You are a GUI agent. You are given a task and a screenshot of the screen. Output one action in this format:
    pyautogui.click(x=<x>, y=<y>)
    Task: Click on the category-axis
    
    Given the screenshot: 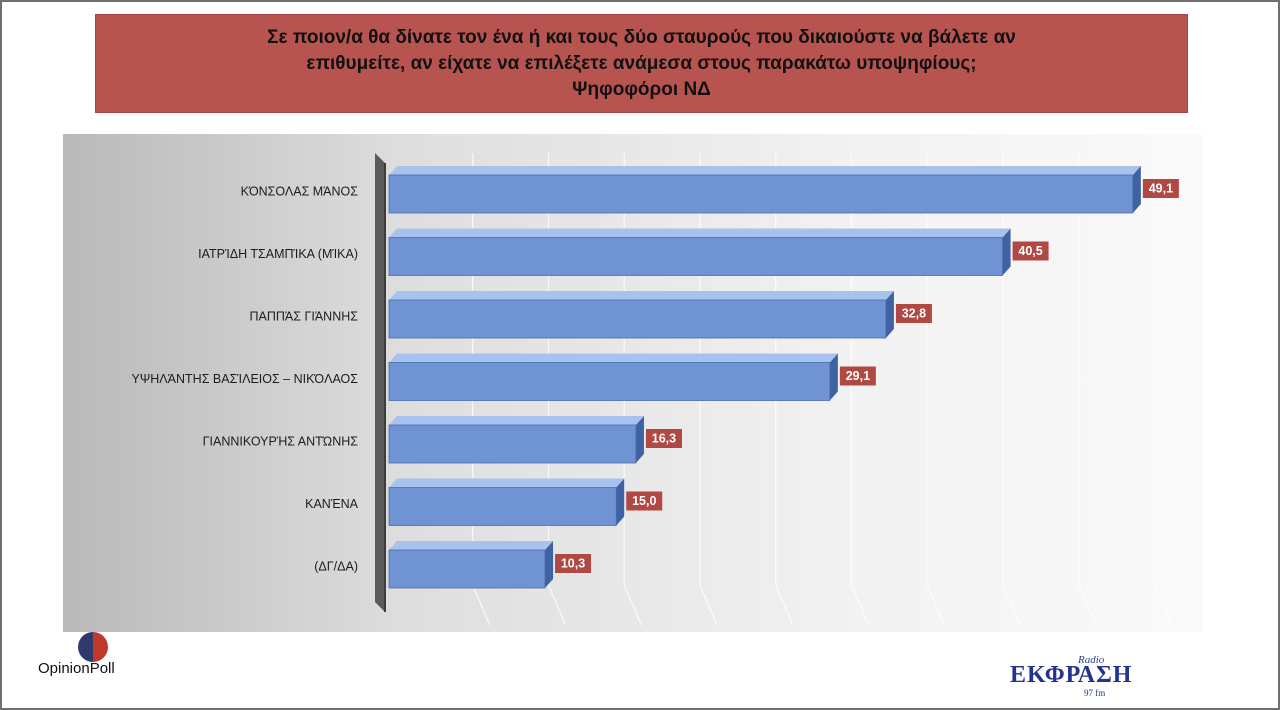 What is the action you would take?
    pyautogui.click(x=380, y=382)
    